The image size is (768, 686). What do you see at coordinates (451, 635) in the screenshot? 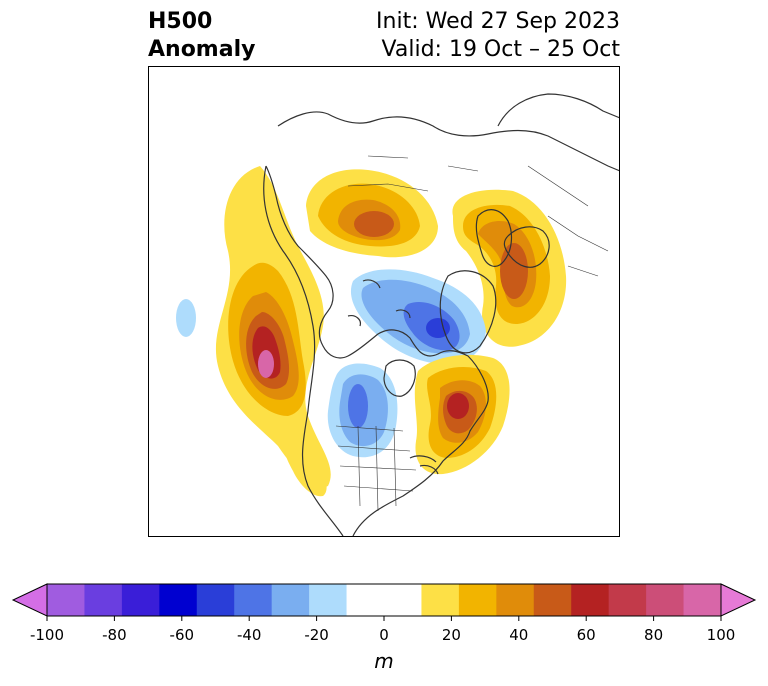
I see `colorbar-tick-label: 20` at bounding box center [451, 635].